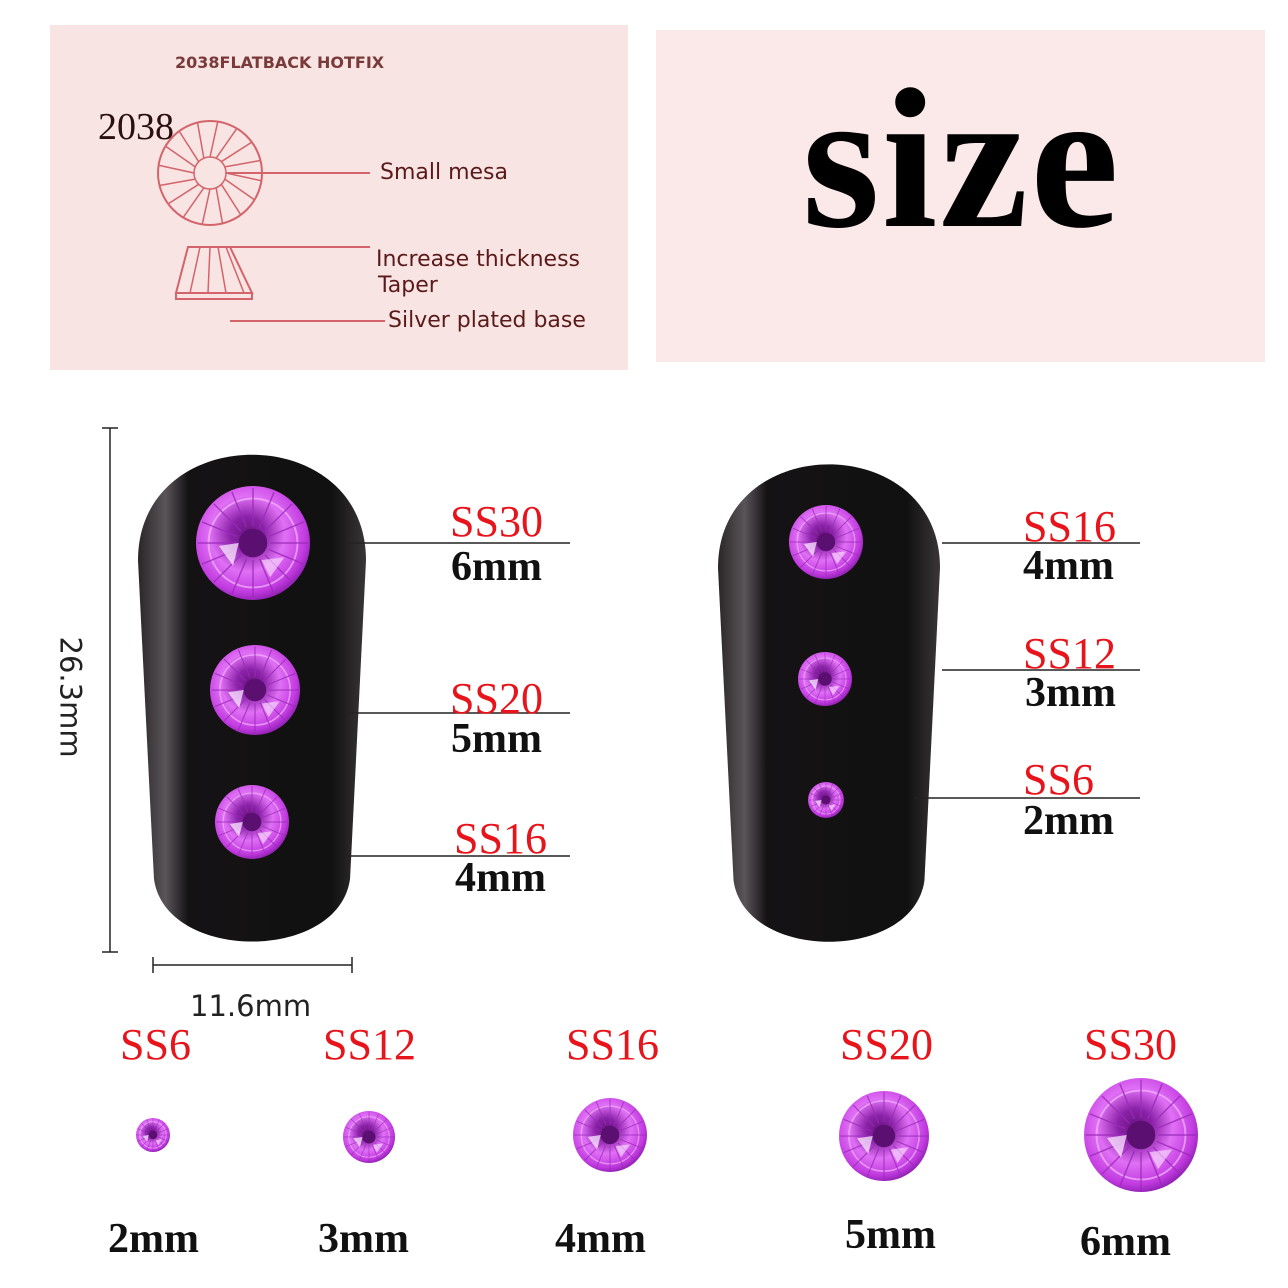  What do you see at coordinates (363, 1239) in the screenshot?
I see `row-size-2: 3mm` at bounding box center [363, 1239].